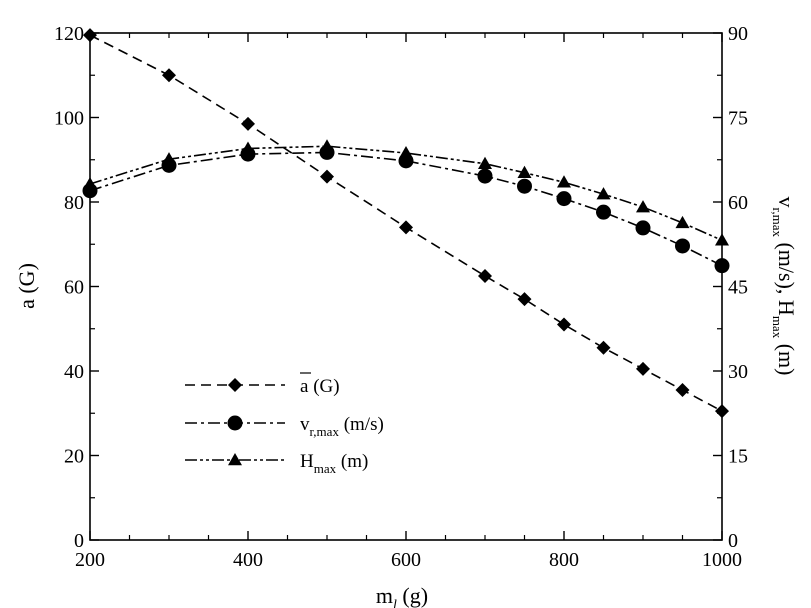 This screenshot has height=608, width=811. Describe the element at coordinates (738, 288) in the screenshot. I see `y-right-tick-label: 45` at that location.